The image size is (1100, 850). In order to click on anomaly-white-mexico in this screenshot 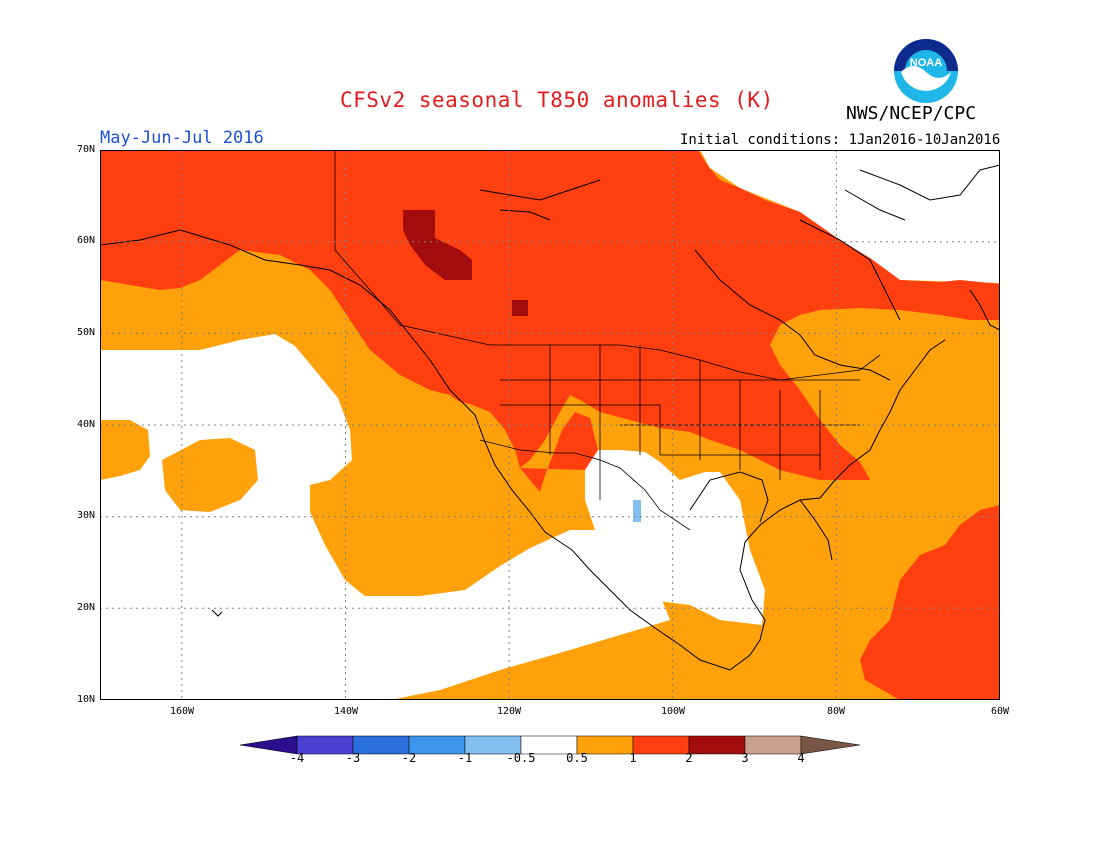, I will do `click(675, 537)`.